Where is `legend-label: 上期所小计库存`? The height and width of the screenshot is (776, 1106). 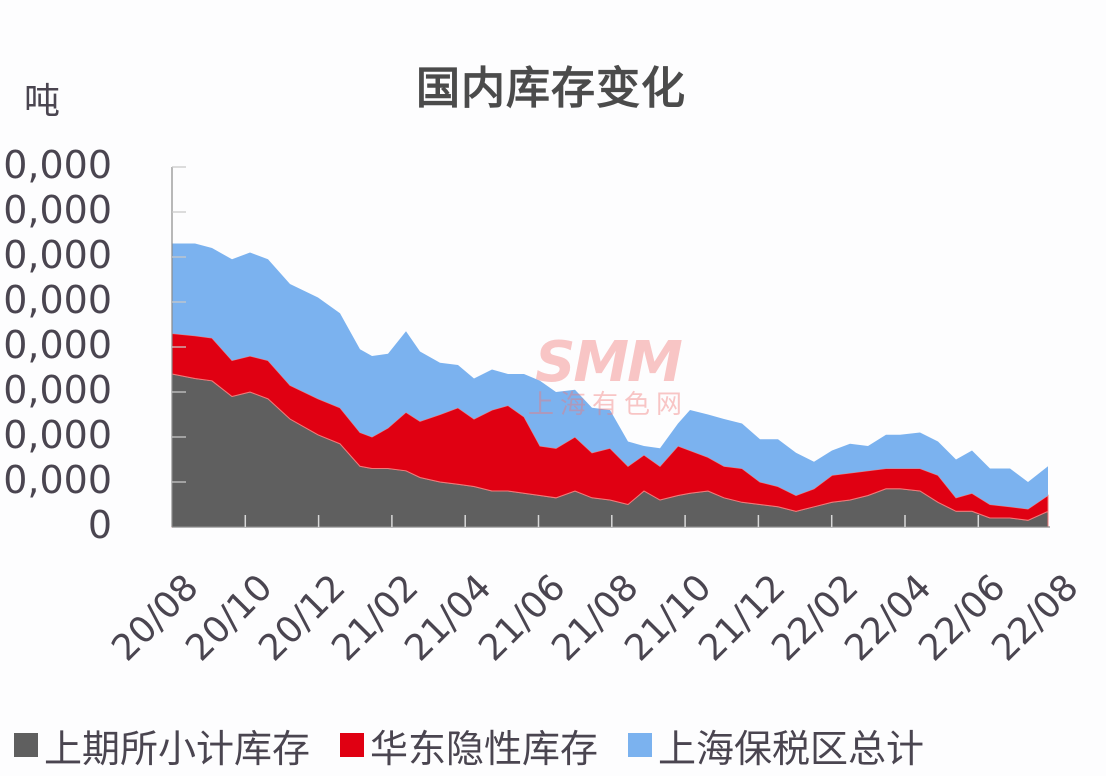 legend-label: 上期所小计库存 is located at coordinates (177, 748).